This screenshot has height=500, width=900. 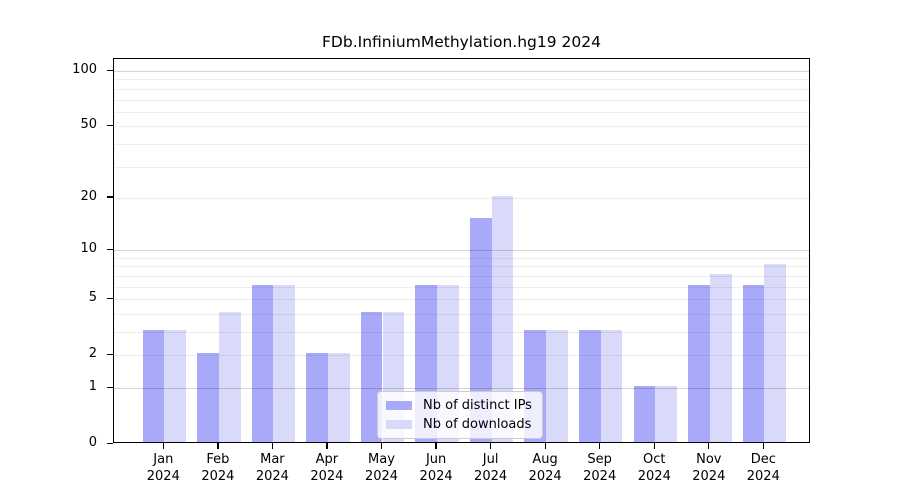 I want to click on y-tick-label: 10, so click(x=88, y=249).